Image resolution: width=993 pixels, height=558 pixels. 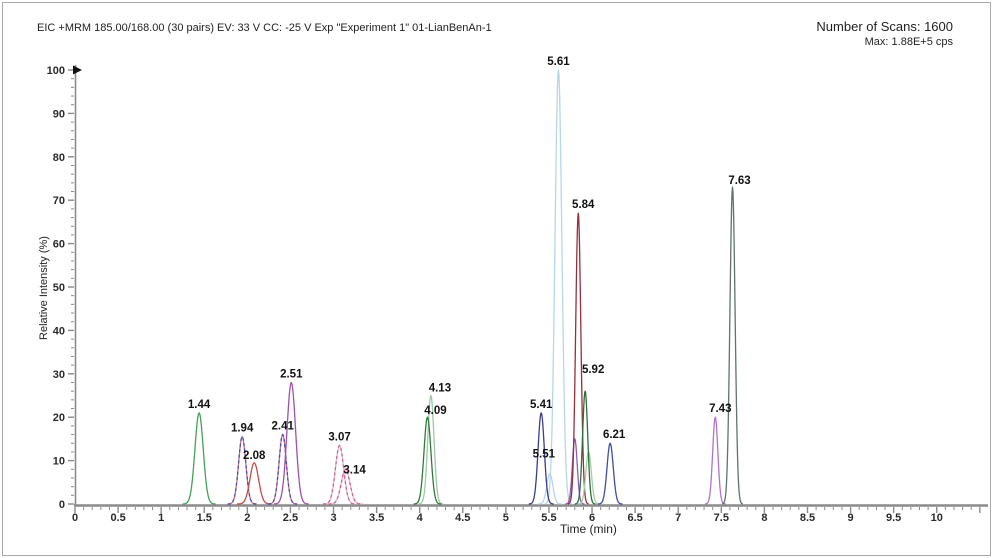 What do you see at coordinates (290, 518) in the screenshot?
I see `x-tick-label: 2.5` at bounding box center [290, 518].